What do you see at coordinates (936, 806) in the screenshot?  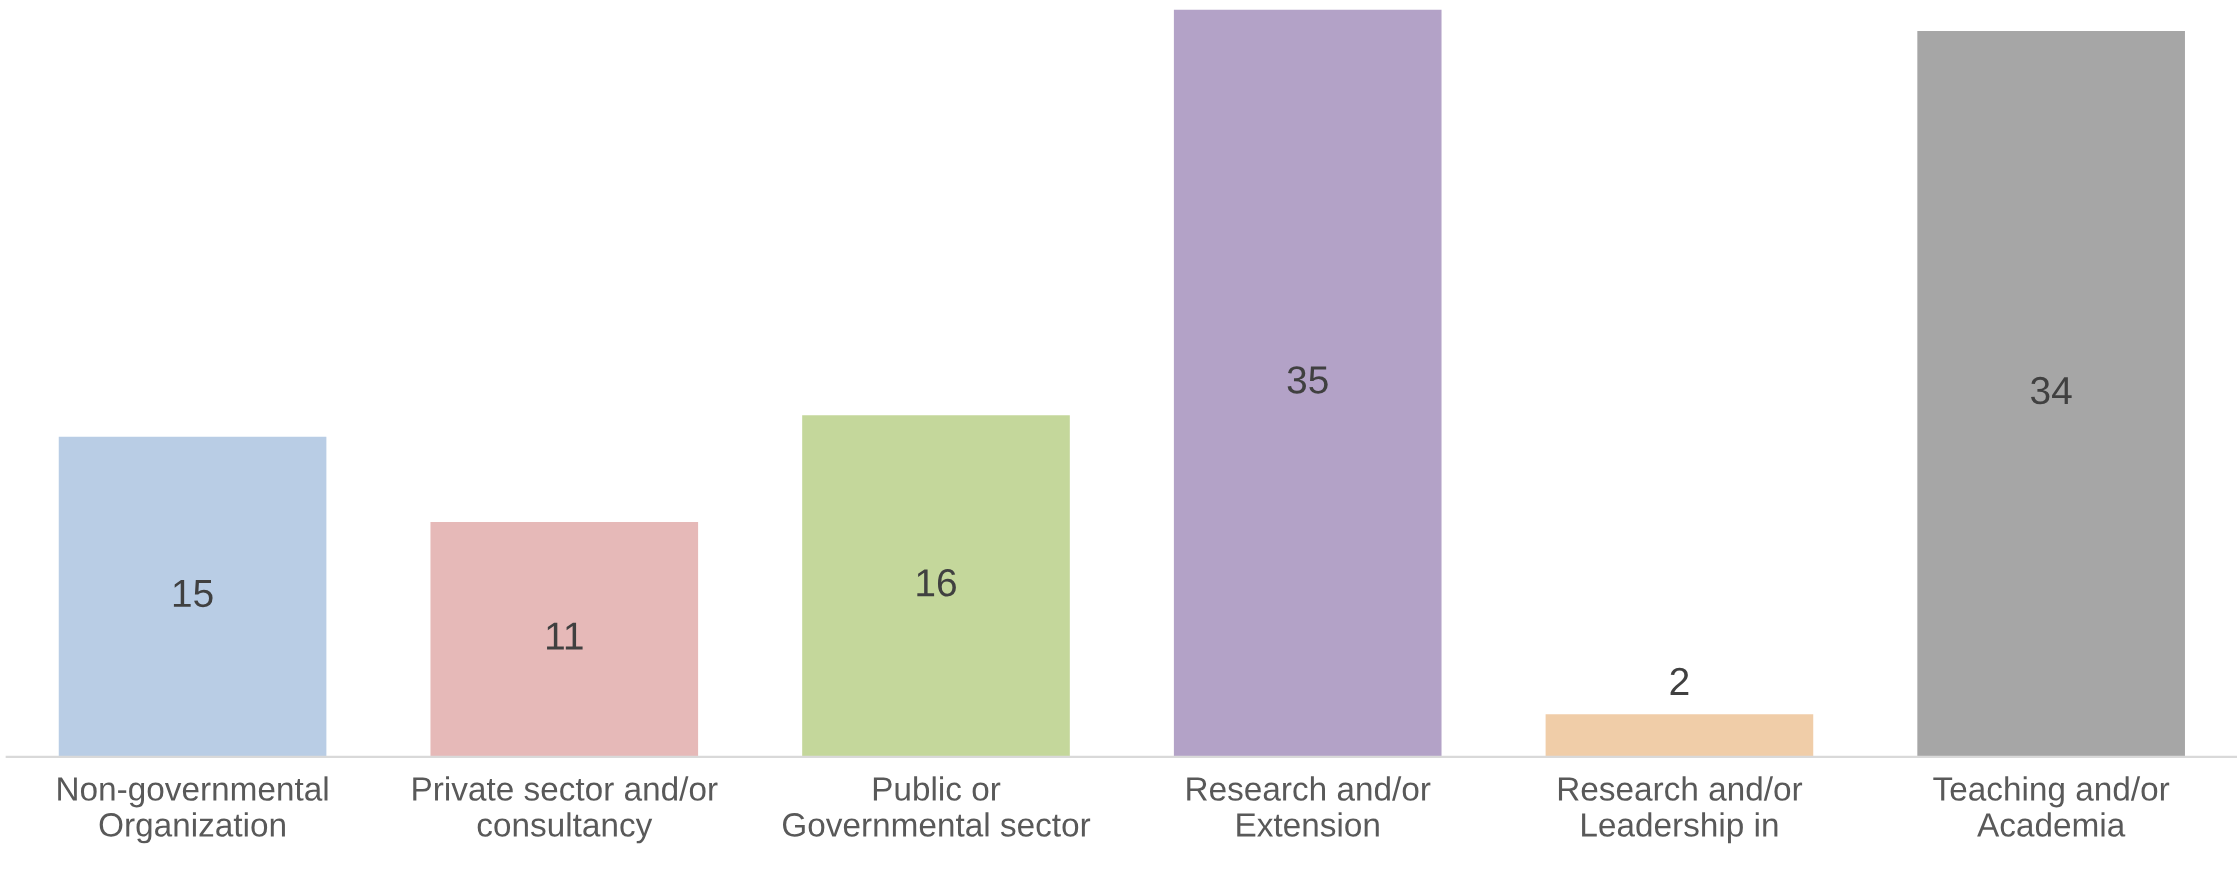 I see `x-tick-label: Public or Governmental sector` at bounding box center [936, 806].